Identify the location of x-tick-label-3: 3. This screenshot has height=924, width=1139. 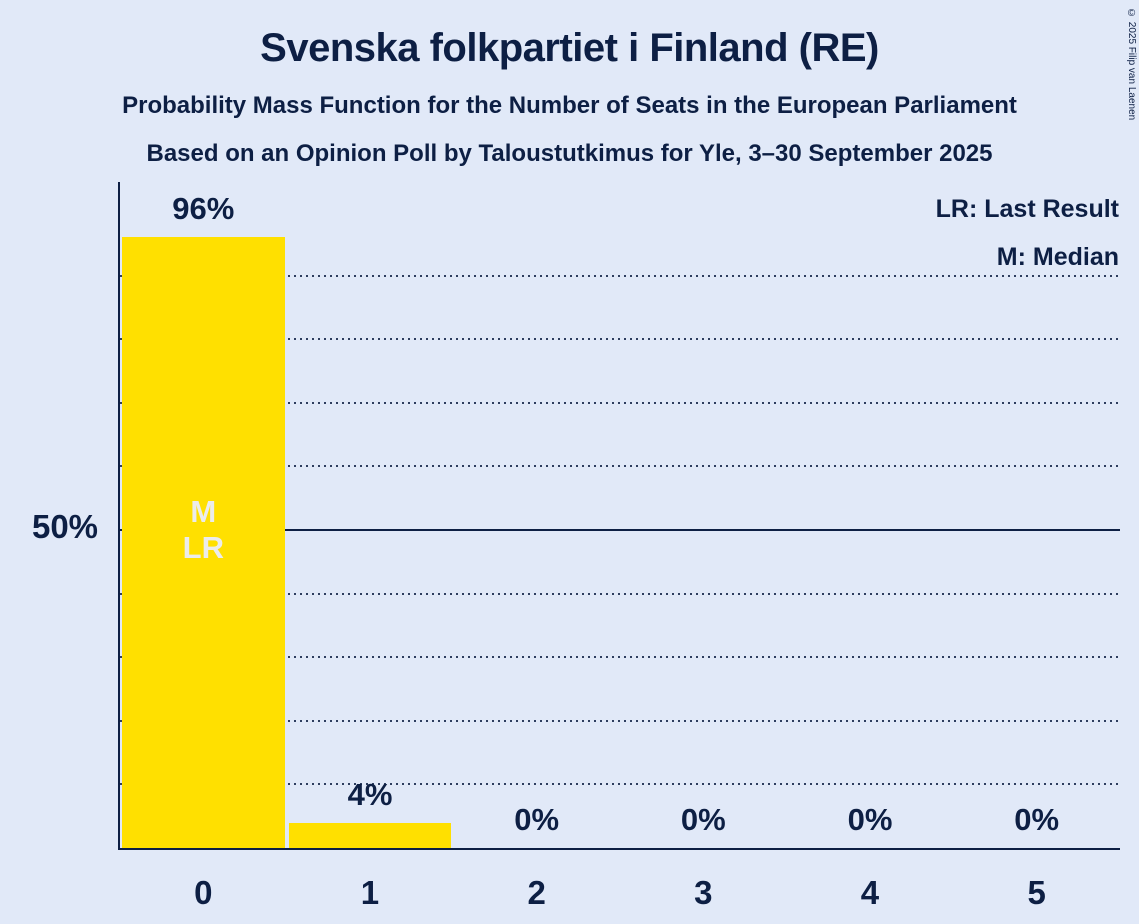
(703, 892).